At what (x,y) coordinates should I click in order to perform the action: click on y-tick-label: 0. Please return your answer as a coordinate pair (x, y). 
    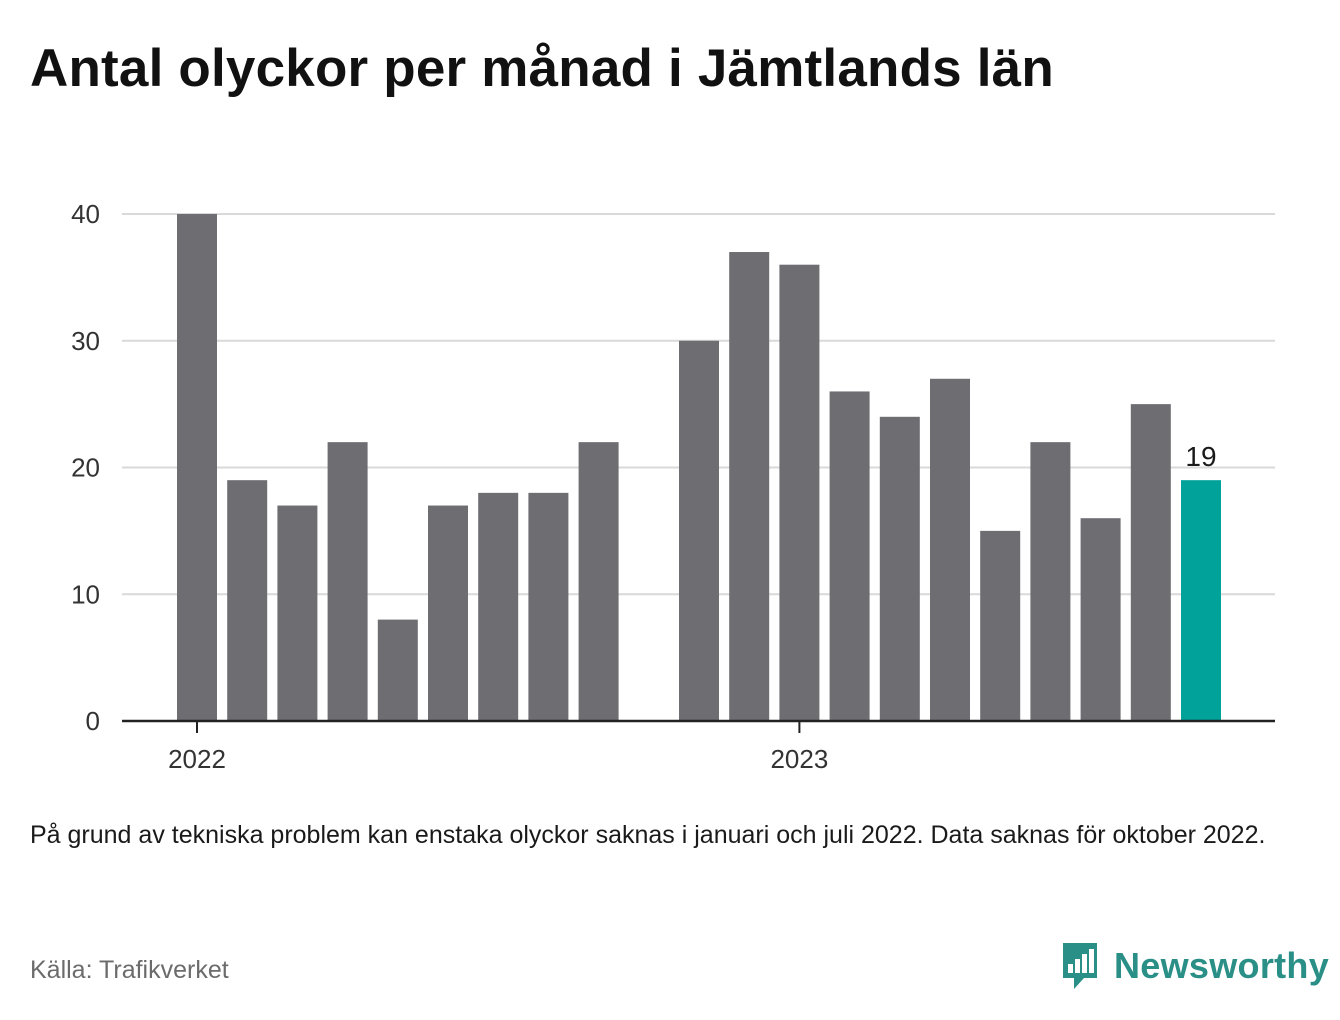
    Looking at the image, I should click on (93, 721).